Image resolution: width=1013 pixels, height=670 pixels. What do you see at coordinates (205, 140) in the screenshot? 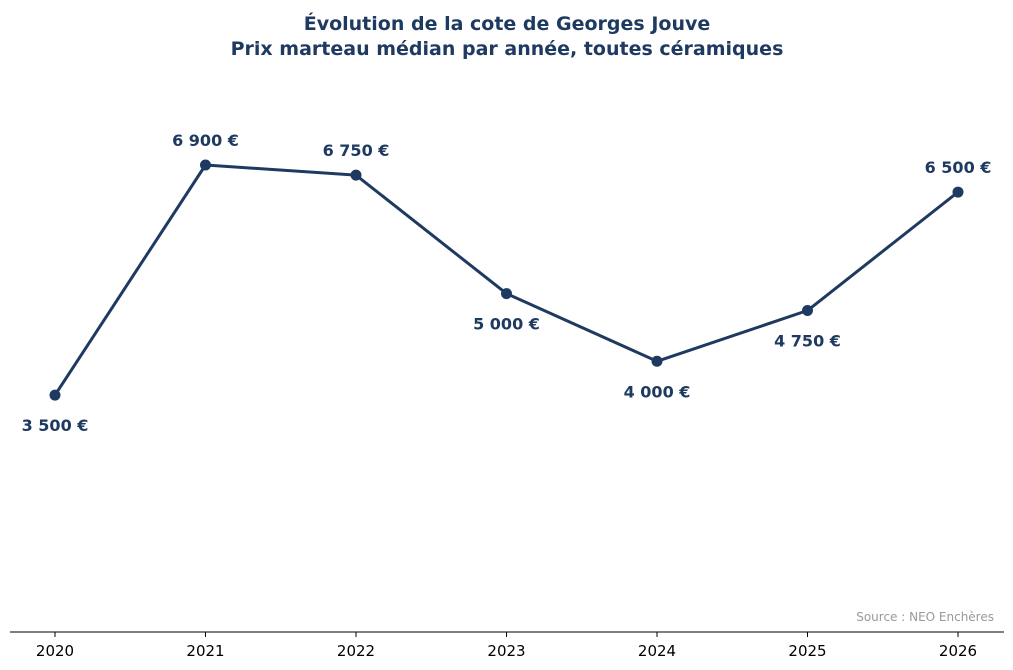
I see `data-label: 6 900 €` at bounding box center [205, 140].